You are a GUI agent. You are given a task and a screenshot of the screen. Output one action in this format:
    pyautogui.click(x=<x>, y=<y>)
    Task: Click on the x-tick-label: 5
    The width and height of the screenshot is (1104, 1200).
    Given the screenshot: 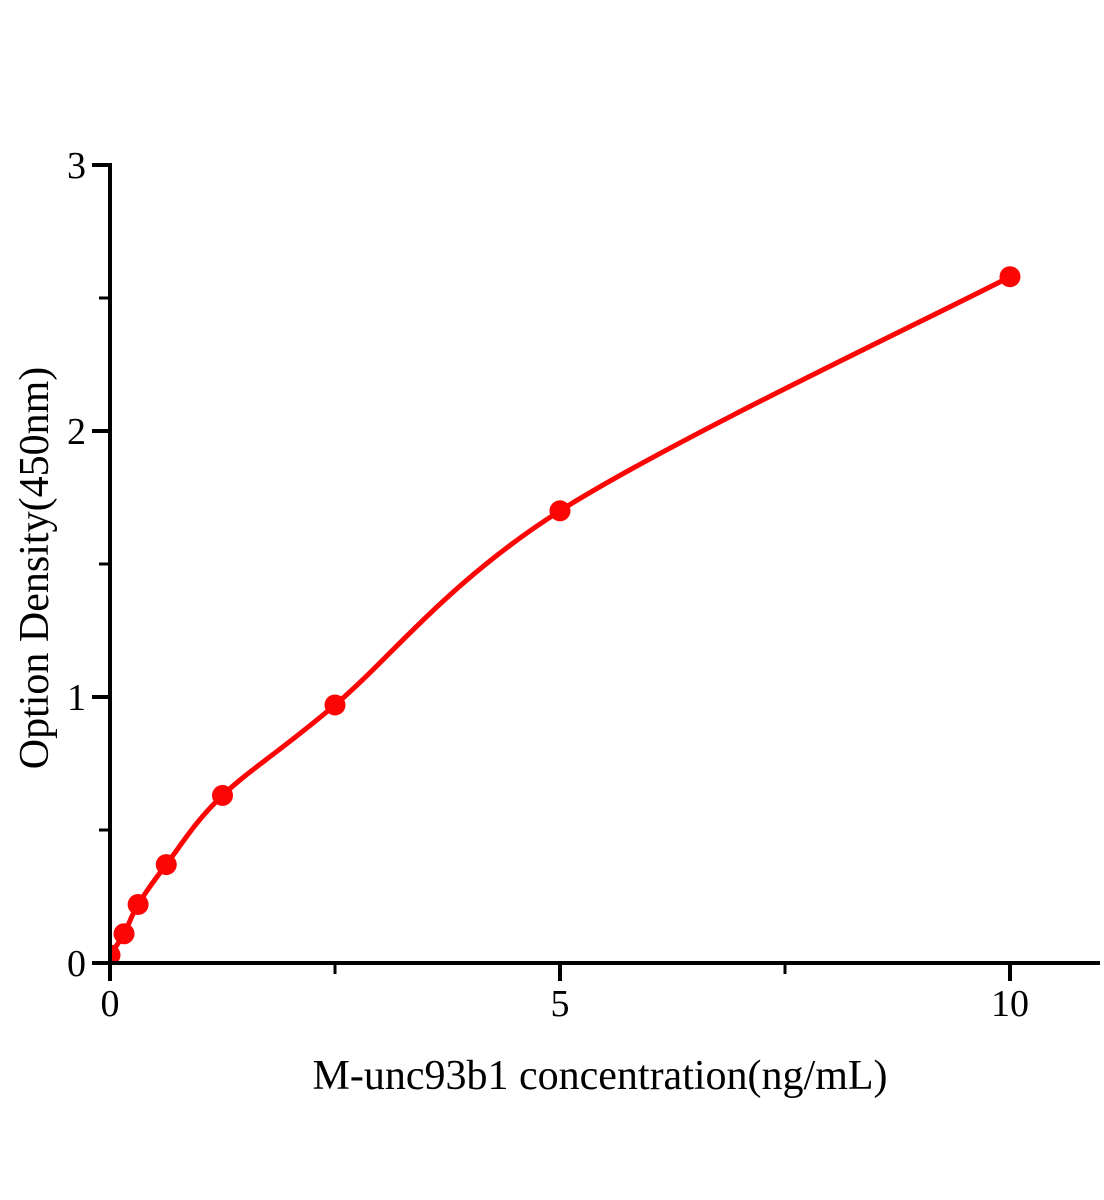 What is the action you would take?
    pyautogui.click(x=560, y=1004)
    